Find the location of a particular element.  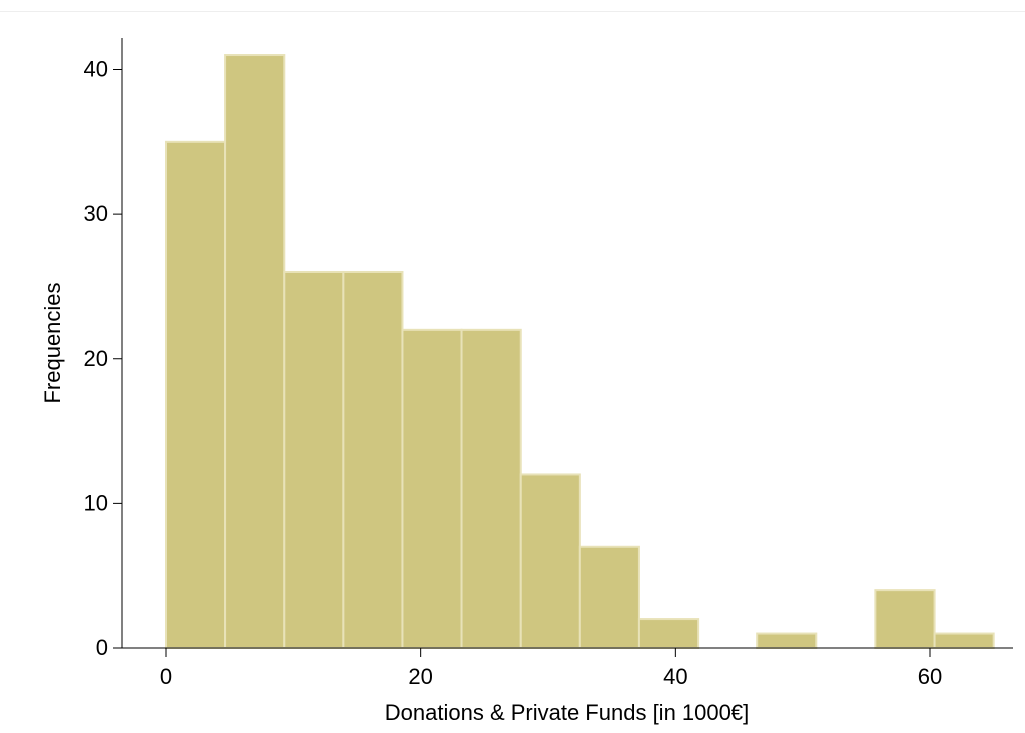

x-tick-label: 60 is located at coordinates (930, 676).